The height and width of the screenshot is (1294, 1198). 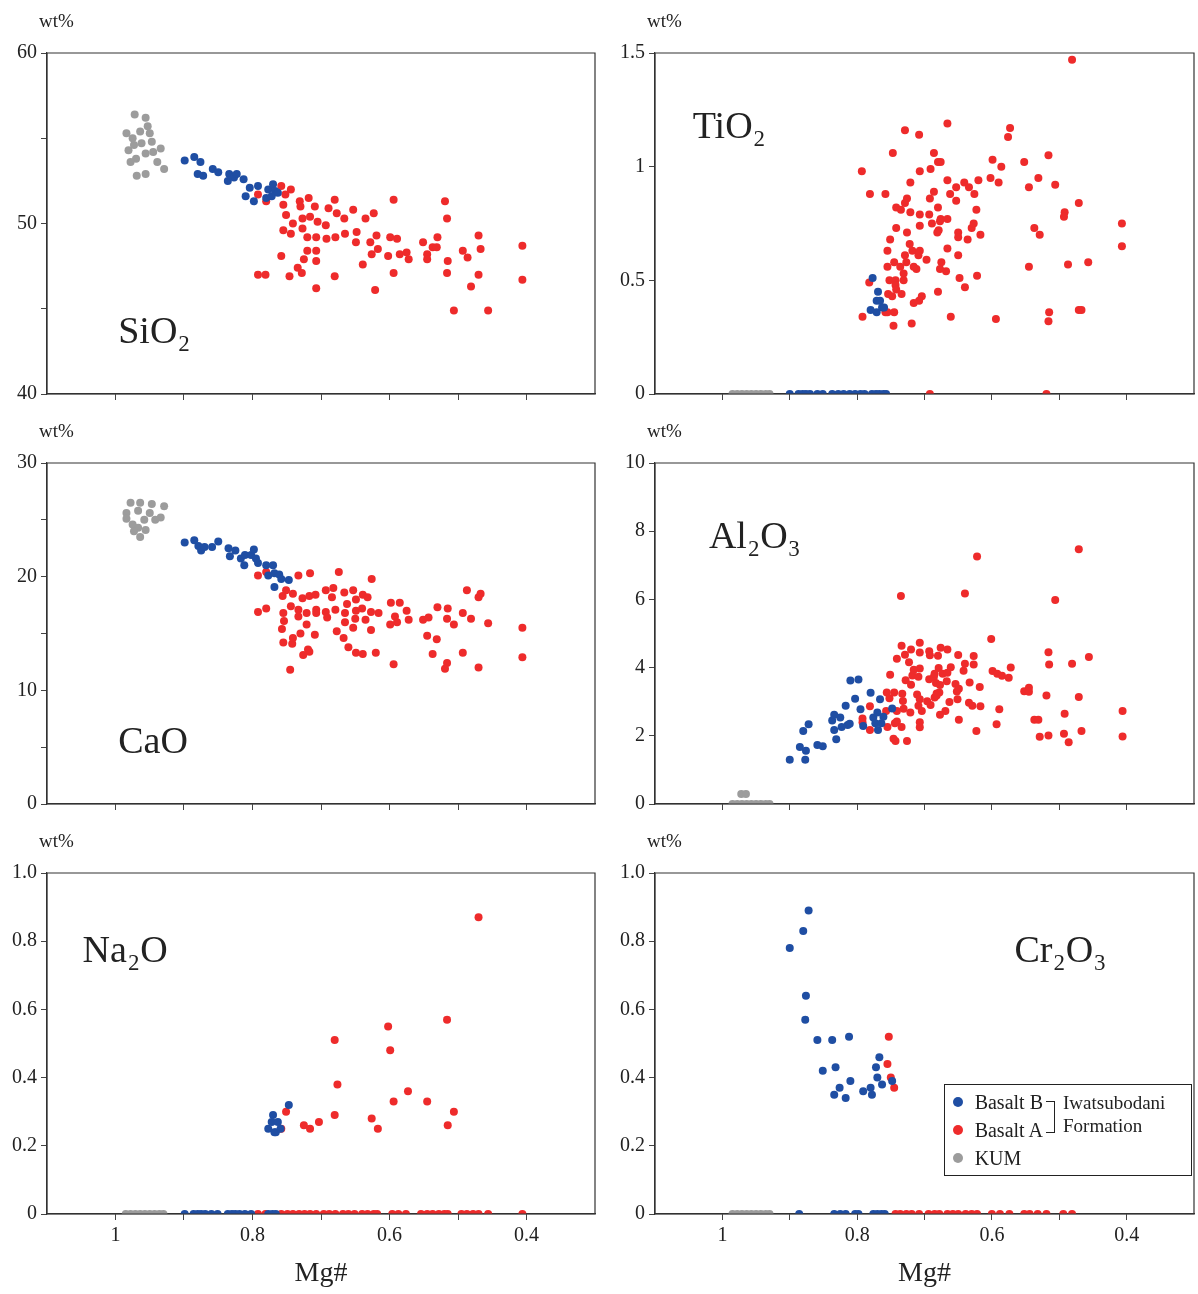 I want to click on legend-label: KUM, so click(x=998, y=1158).